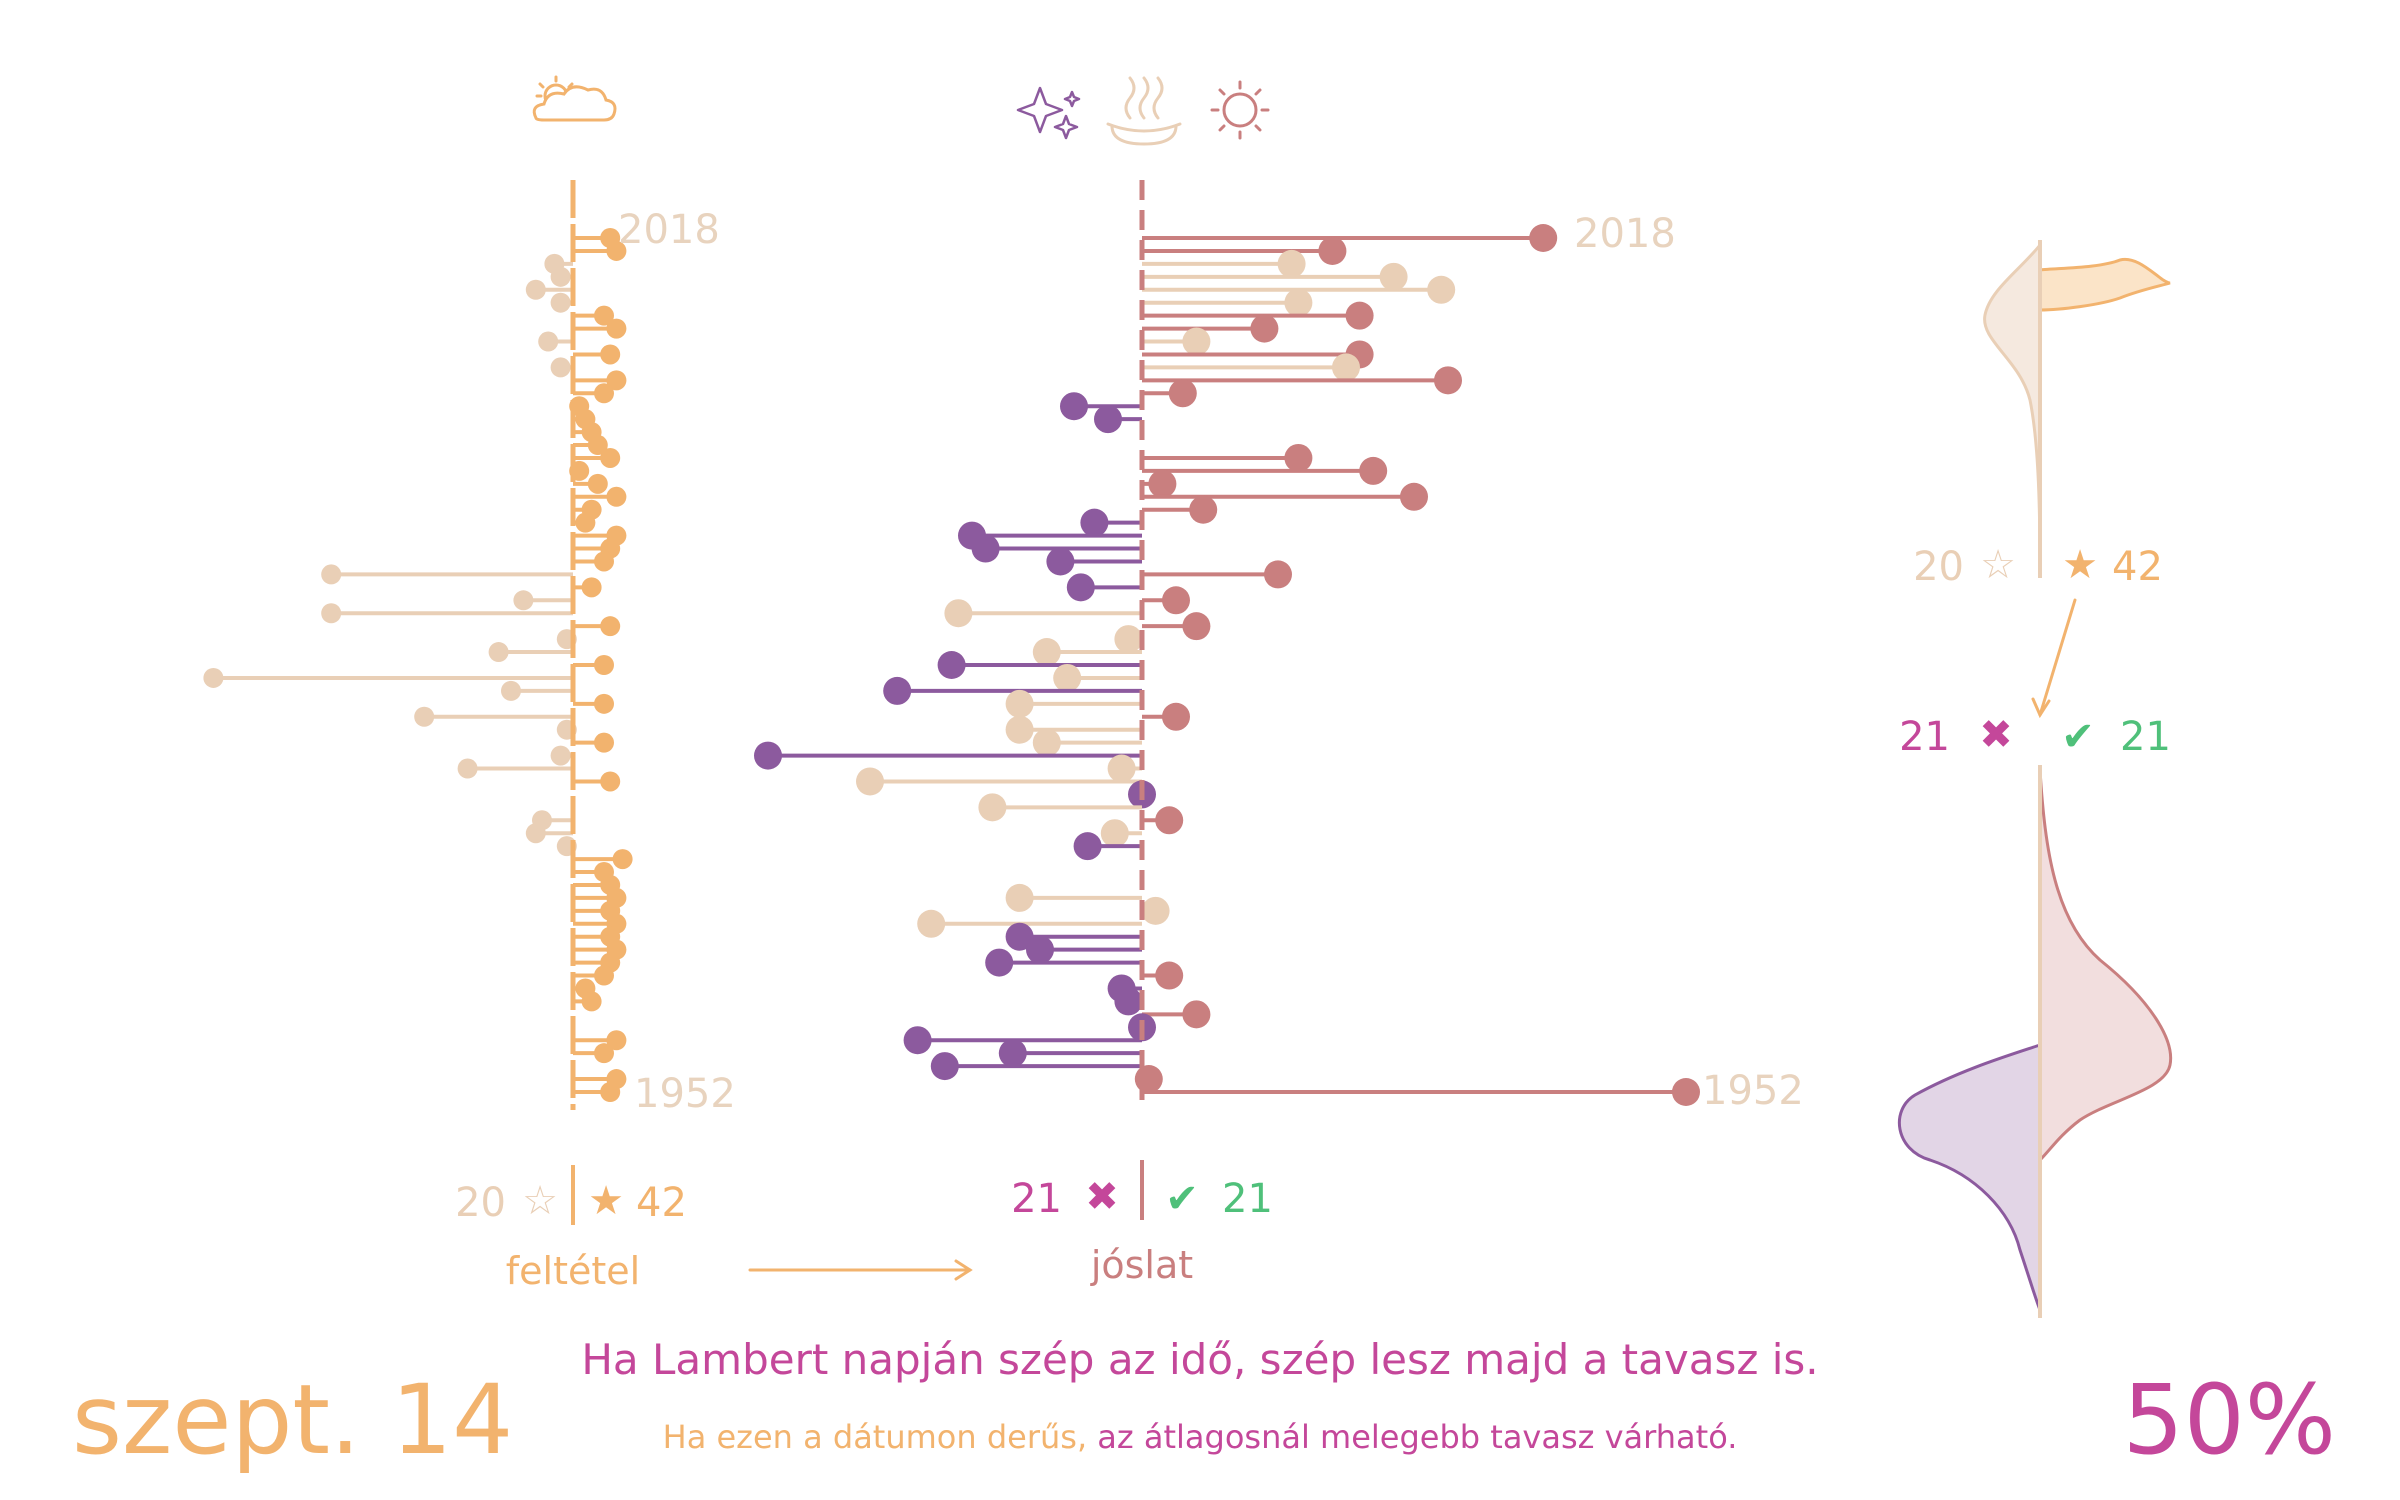  What do you see at coordinates (2035, 1041) in the screenshot?
I see `forecast-distribution` at bounding box center [2035, 1041].